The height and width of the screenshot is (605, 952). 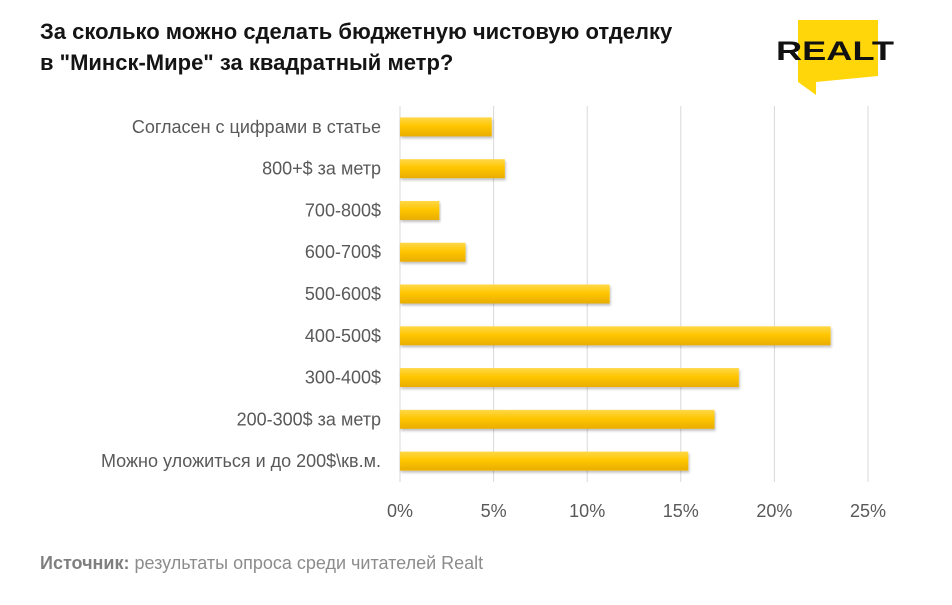 I want to click on x-tick-label: 0%, so click(x=400, y=511).